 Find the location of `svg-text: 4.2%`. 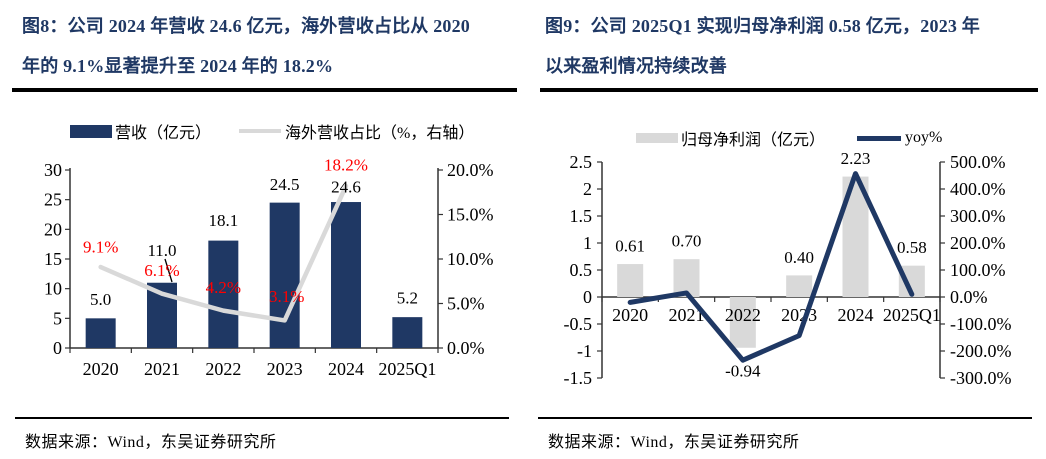

svg-text: 4.2% is located at coordinates (223, 287).